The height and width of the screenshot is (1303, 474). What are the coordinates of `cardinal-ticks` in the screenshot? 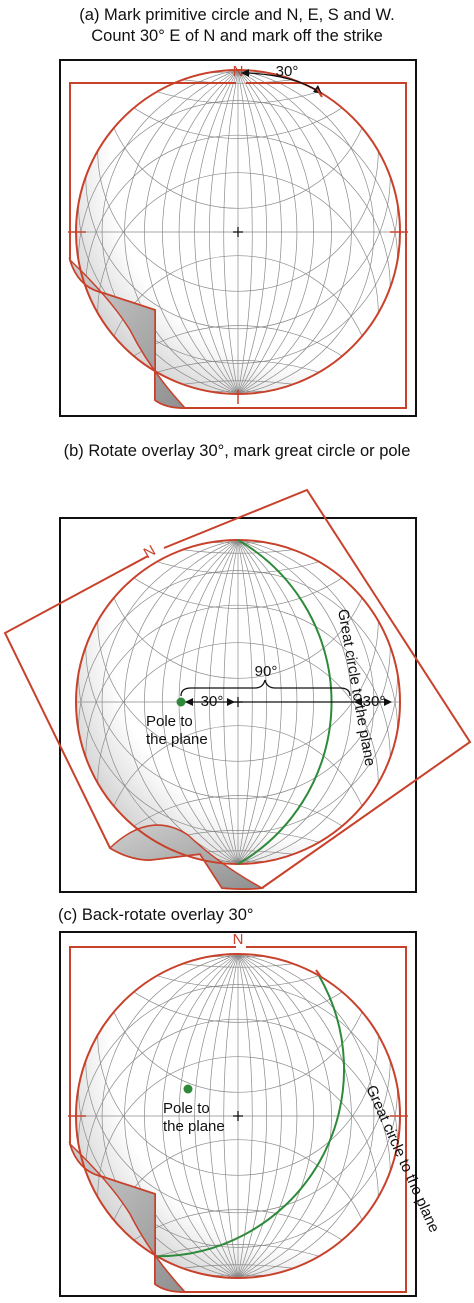 It's located at (238, 317).